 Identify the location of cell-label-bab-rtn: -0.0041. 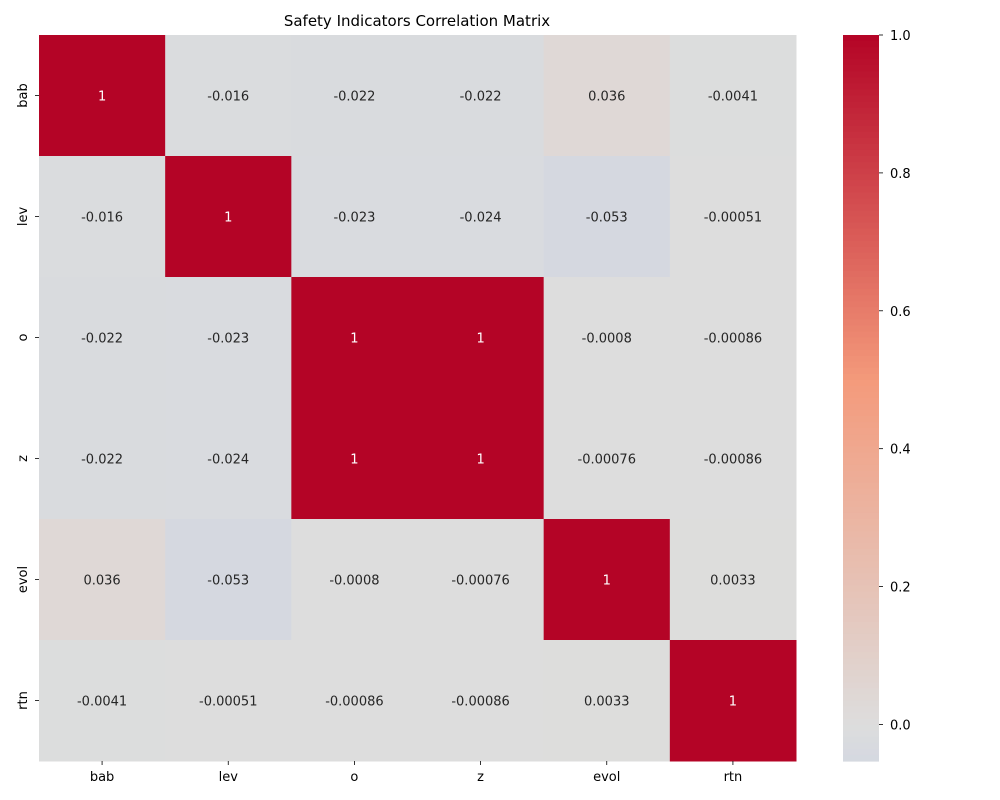
(733, 97).